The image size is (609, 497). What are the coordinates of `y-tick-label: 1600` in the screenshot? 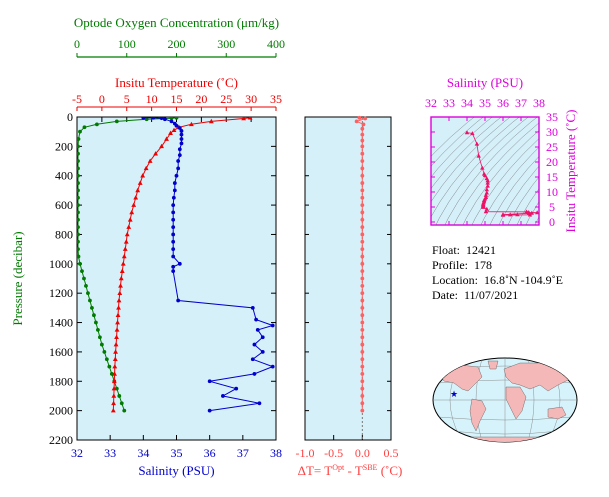 It's located at (61, 352).